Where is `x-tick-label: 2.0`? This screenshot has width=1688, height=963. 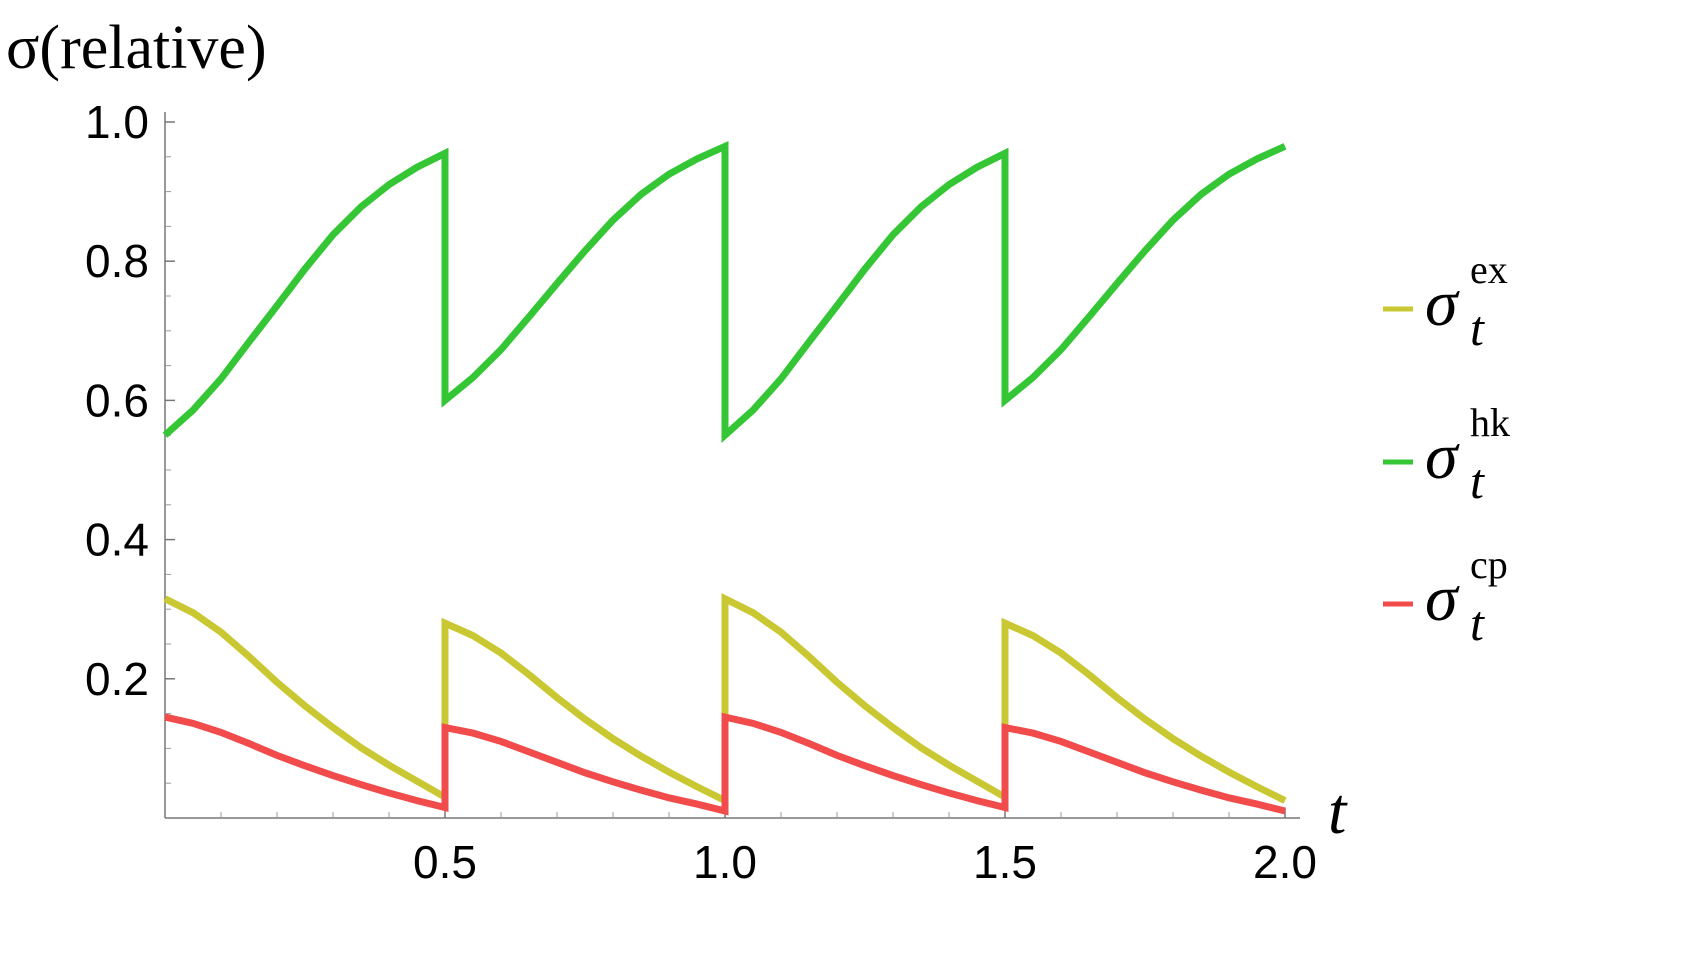
x-tick-label: 2.0 is located at coordinates (1285, 862).